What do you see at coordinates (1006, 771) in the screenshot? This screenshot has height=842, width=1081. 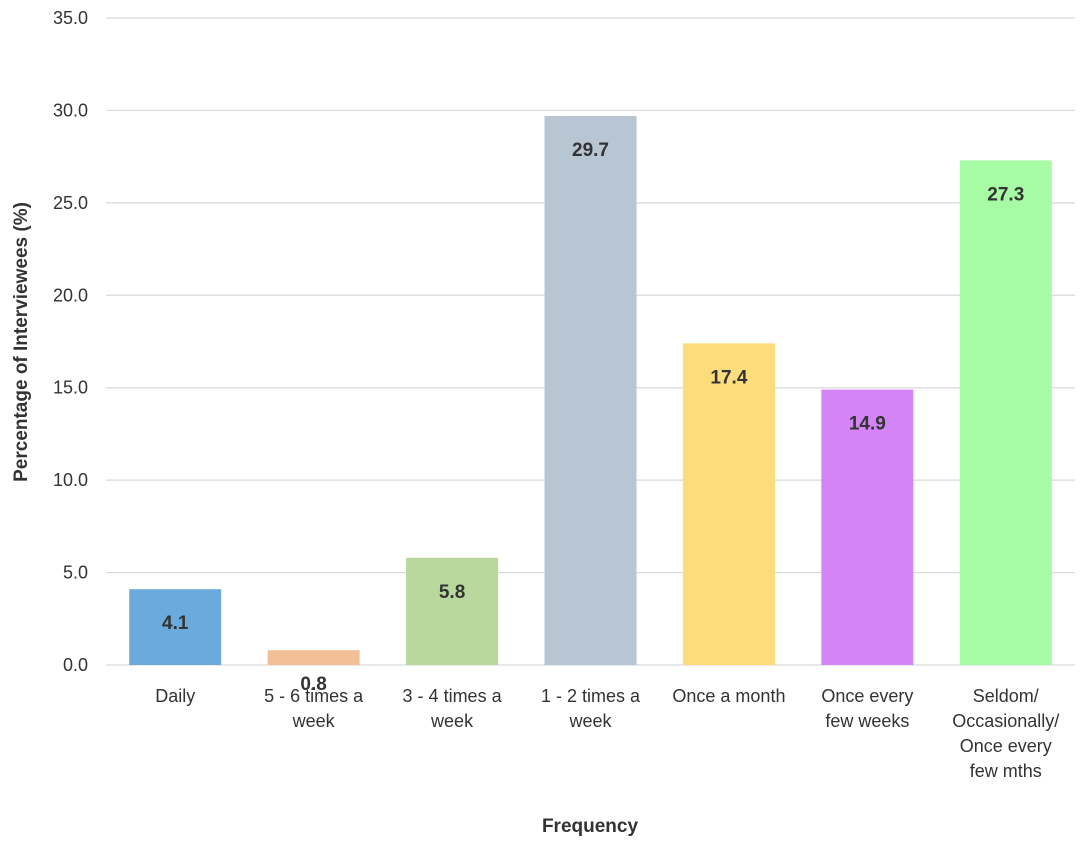 I see `x-category-label: few mths` at bounding box center [1006, 771].